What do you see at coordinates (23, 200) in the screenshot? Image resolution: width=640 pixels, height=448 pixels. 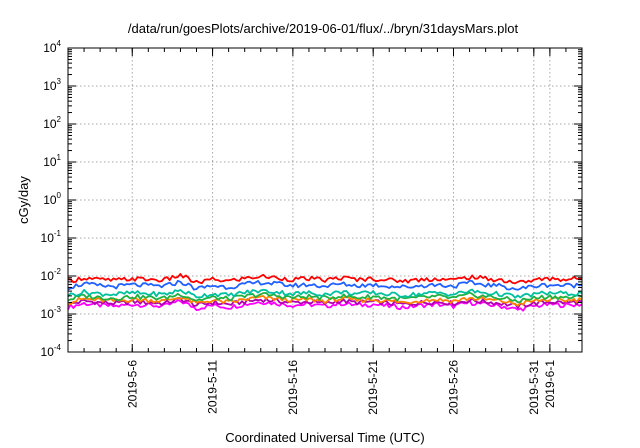 I see `y-axis-label: cGy/day` at bounding box center [23, 200].